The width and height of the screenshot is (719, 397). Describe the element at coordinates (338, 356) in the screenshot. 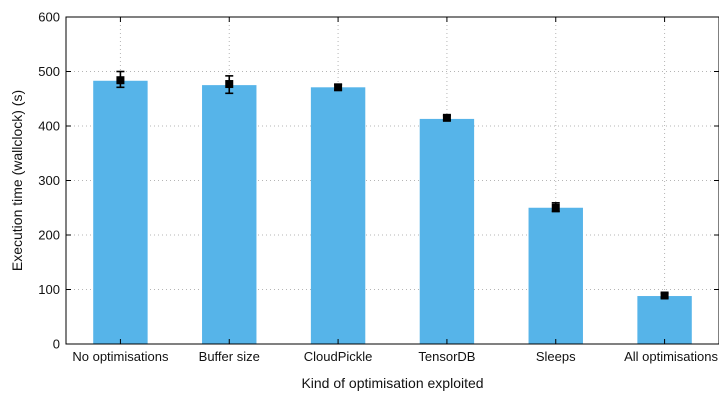

I see `x-tick-label: CloudPickle` at that location.